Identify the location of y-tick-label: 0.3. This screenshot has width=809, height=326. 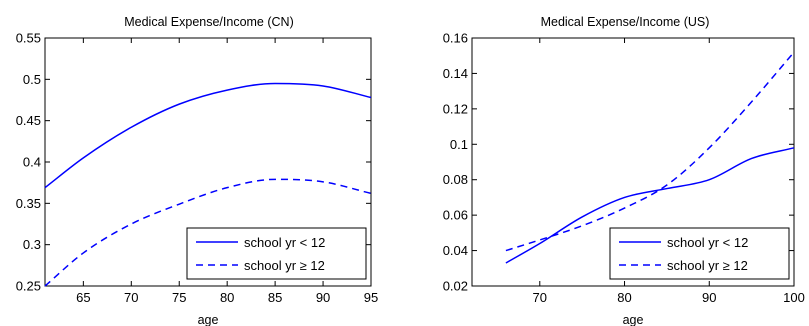
(32, 244).